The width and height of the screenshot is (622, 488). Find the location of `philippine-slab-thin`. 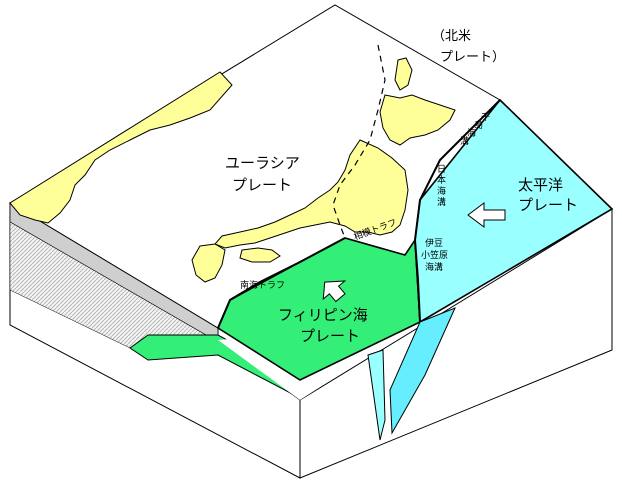

philippine-slab-thin is located at coordinates (376, 395).